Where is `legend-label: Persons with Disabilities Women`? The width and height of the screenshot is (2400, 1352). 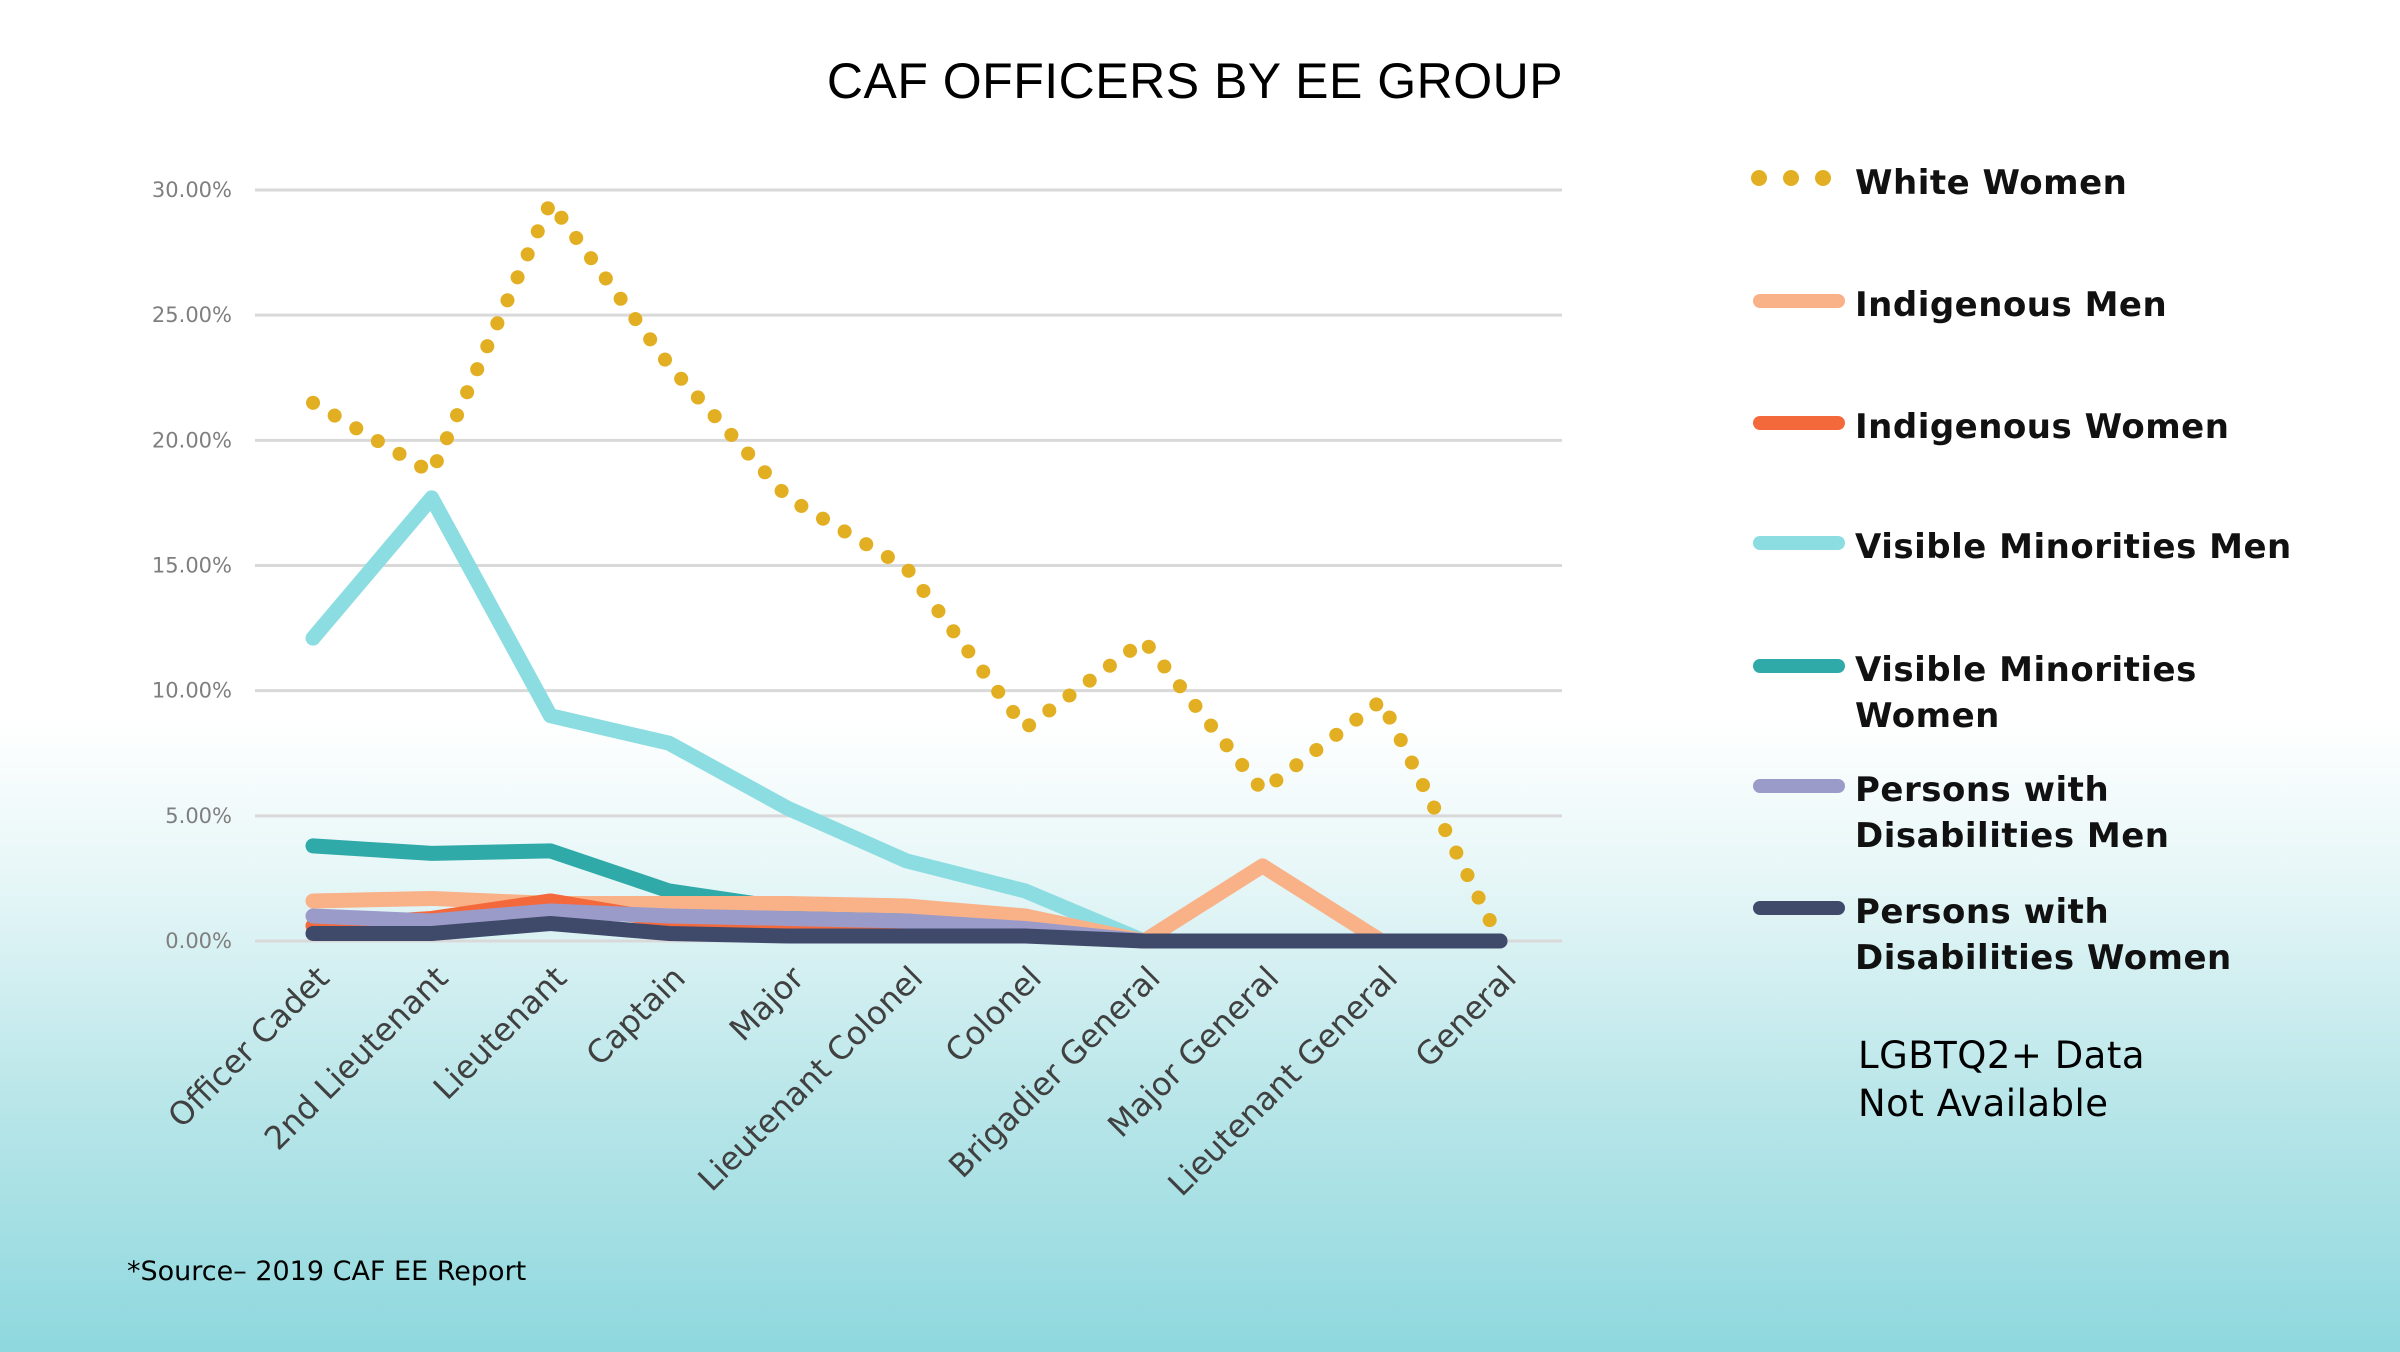
legend-label: Persons with Disabilities Women is located at coordinates (2043, 935).